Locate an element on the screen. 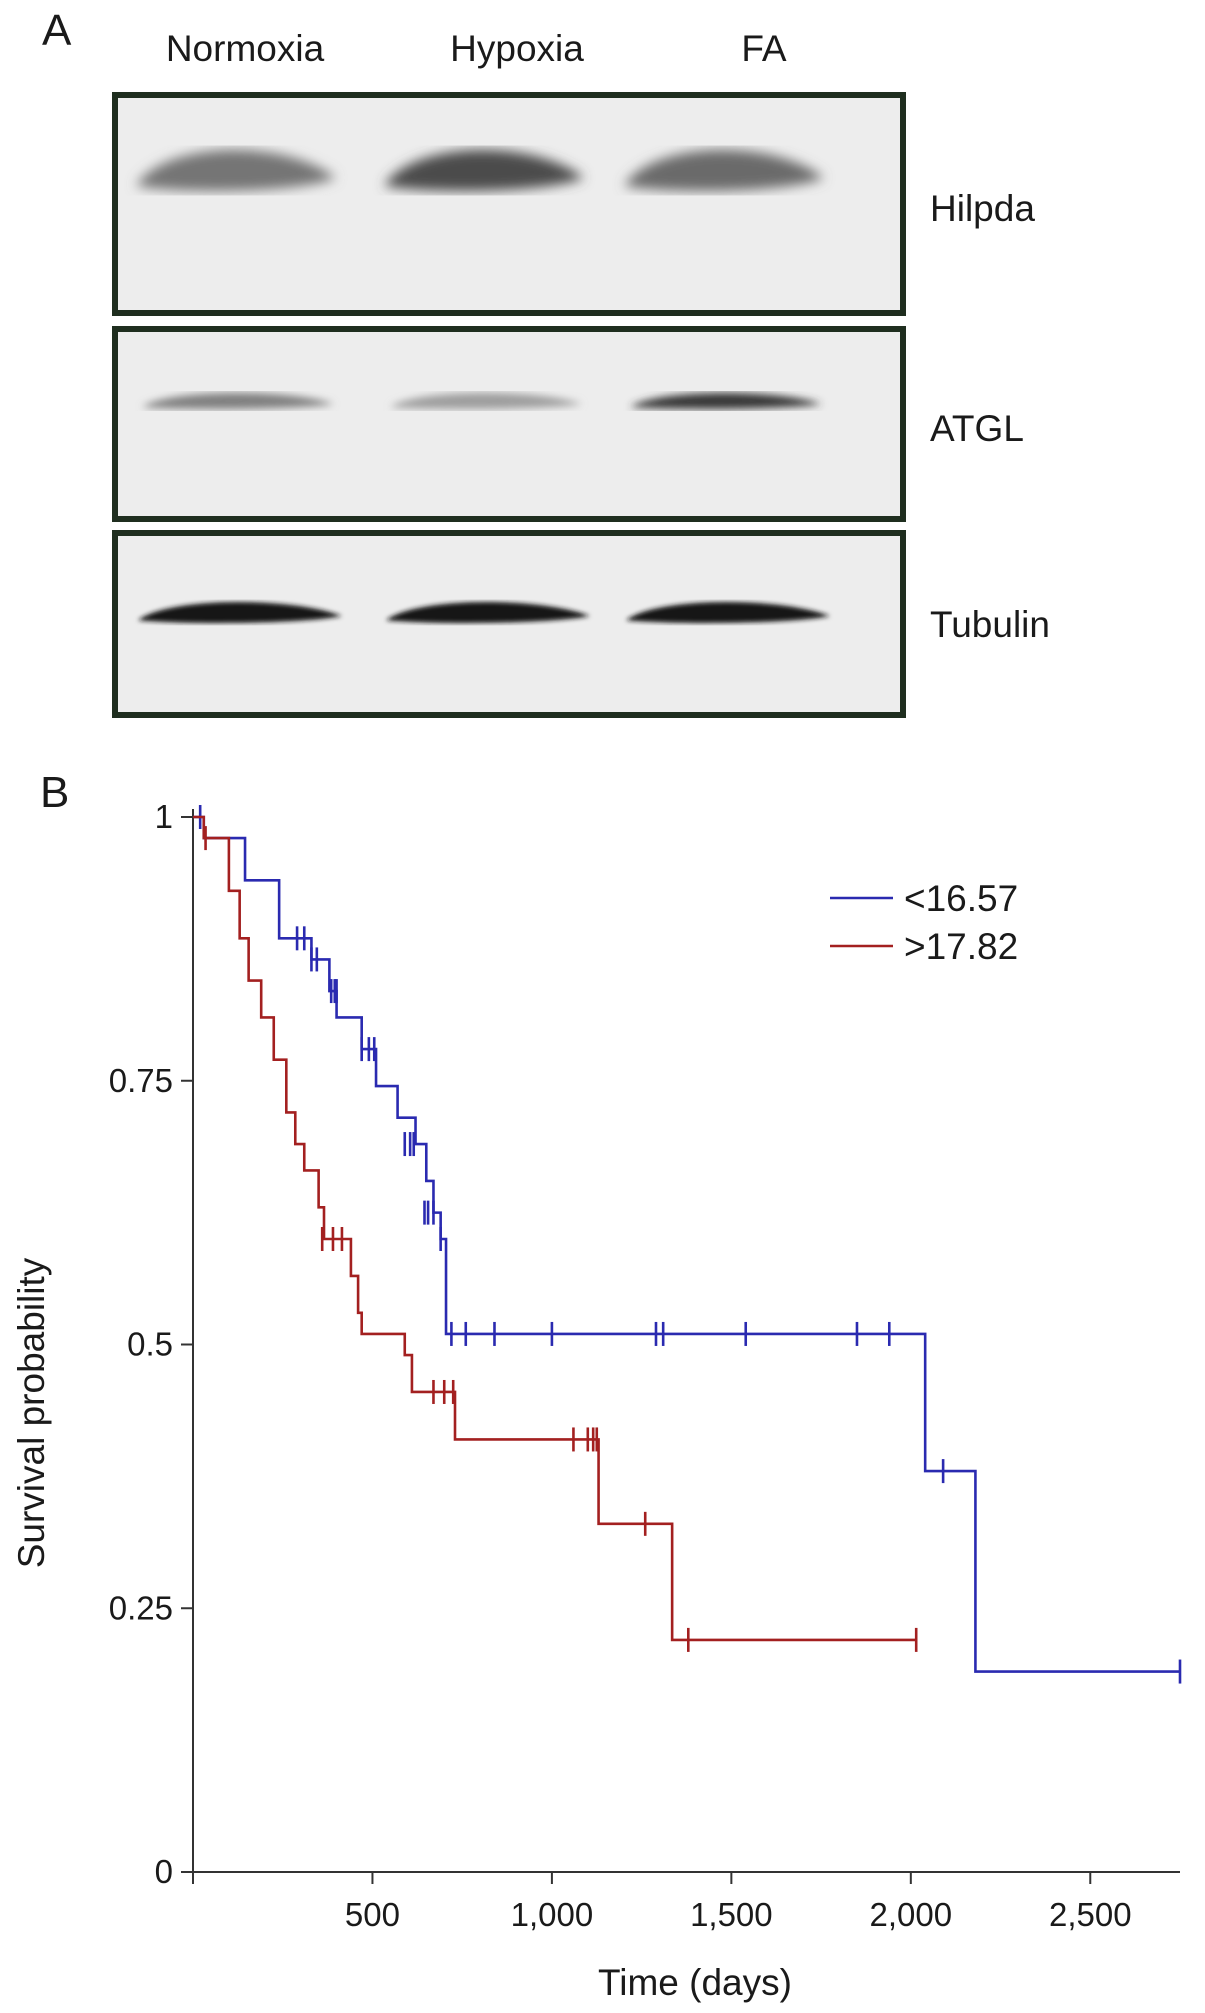 The height and width of the screenshot is (2013, 1205). tubulin-band-fa is located at coordinates (728, 612).